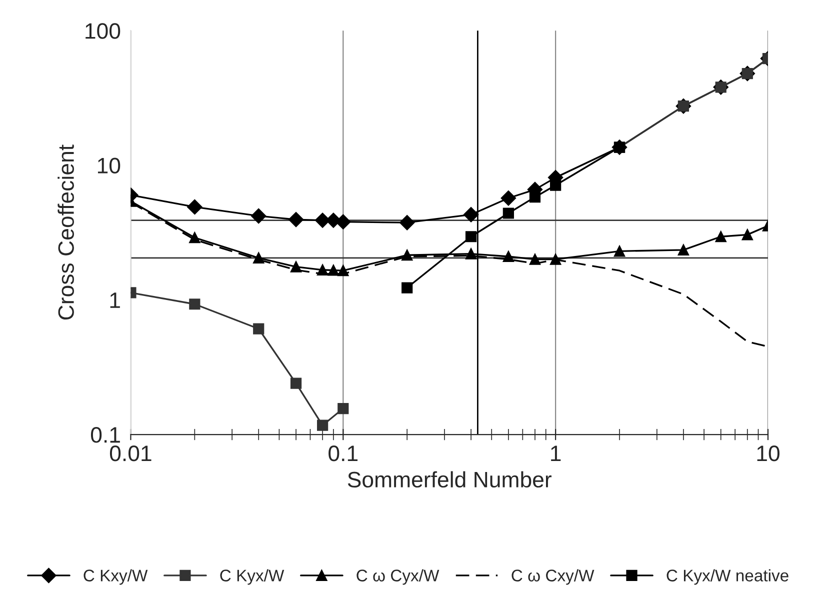 This screenshot has width=817, height=612. What do you see at coordinates (450, 479) in the screenshot?
I see `x-axis-title: Sommerfeld Number` at bounding box center [450, 479].